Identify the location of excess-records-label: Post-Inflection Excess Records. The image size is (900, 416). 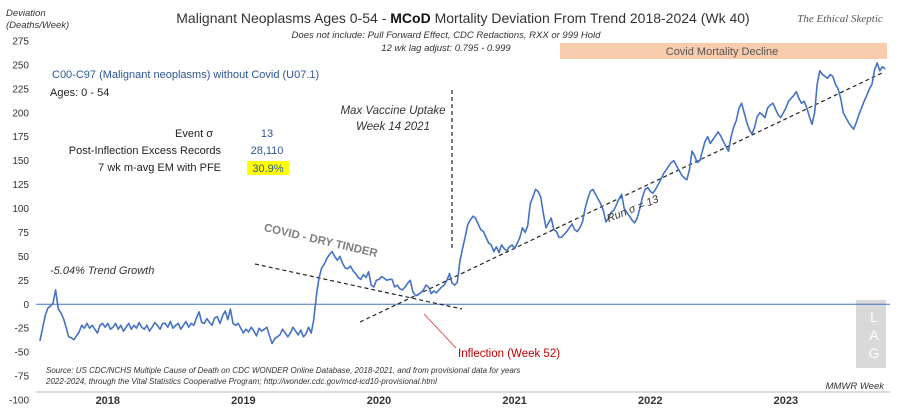
(145, 151).